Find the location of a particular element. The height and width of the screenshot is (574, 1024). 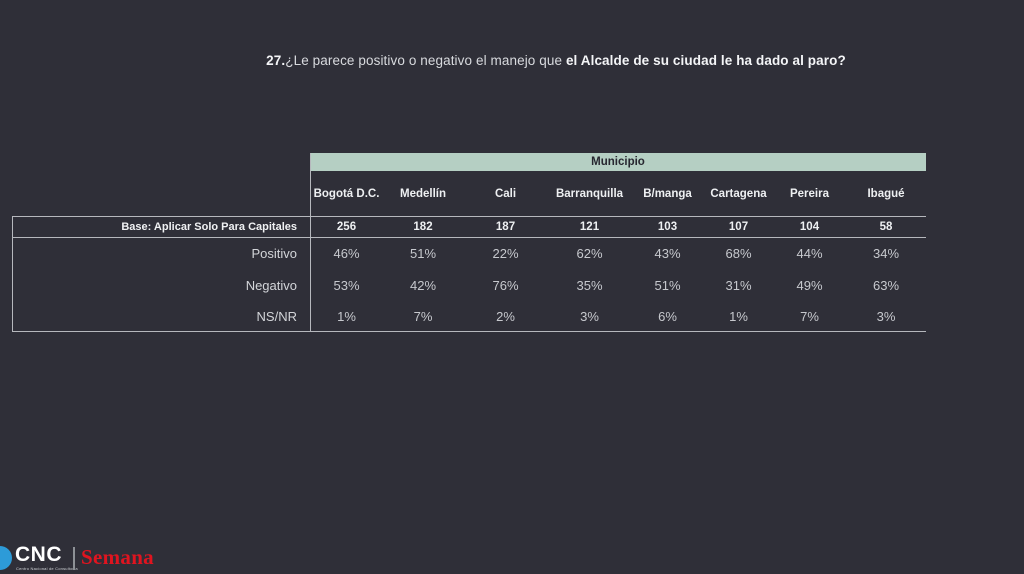

data-cell: 22% is located at coordinates (505, 253).